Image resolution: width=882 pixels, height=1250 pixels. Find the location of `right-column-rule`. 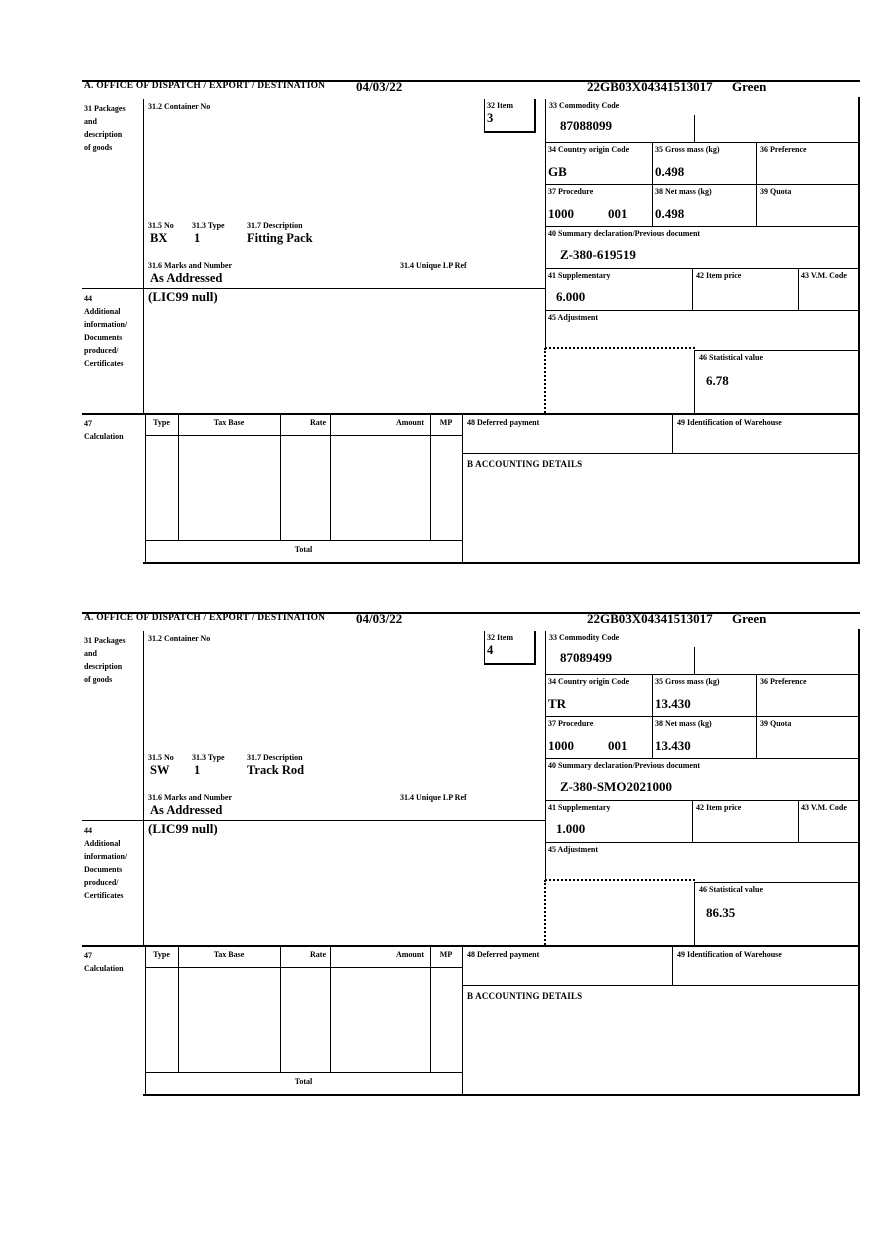

right-column-rule is located at coordinates (545, 223).